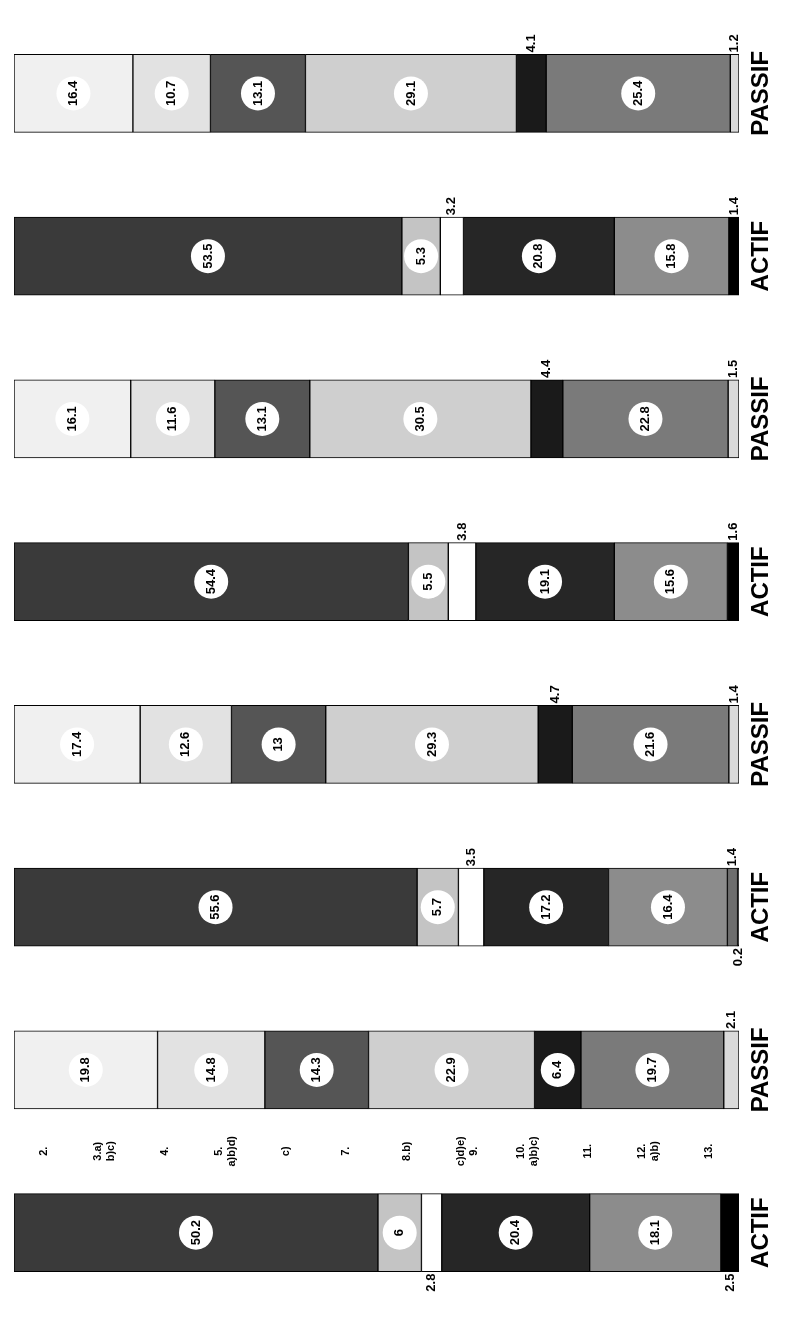 Image resolution: width=793 pixels, height=1329 pixels. I want to click on data-label: 1.6, so click(732, 531).